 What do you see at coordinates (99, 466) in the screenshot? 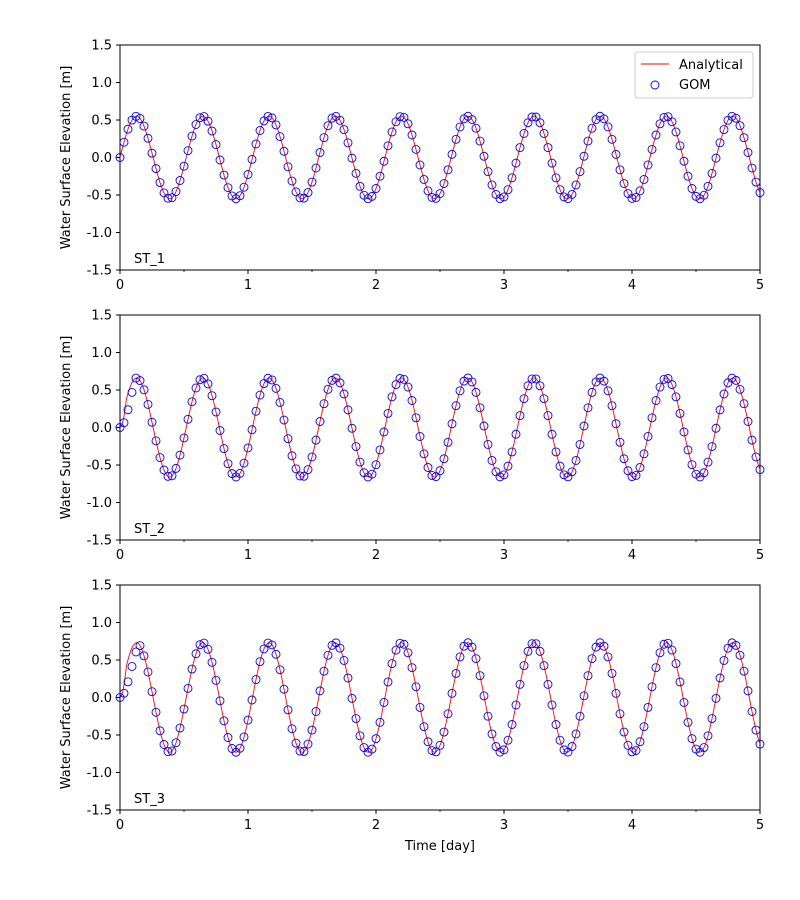
I see `y-tick-label: -0.5` at bounding box center [99, 466].